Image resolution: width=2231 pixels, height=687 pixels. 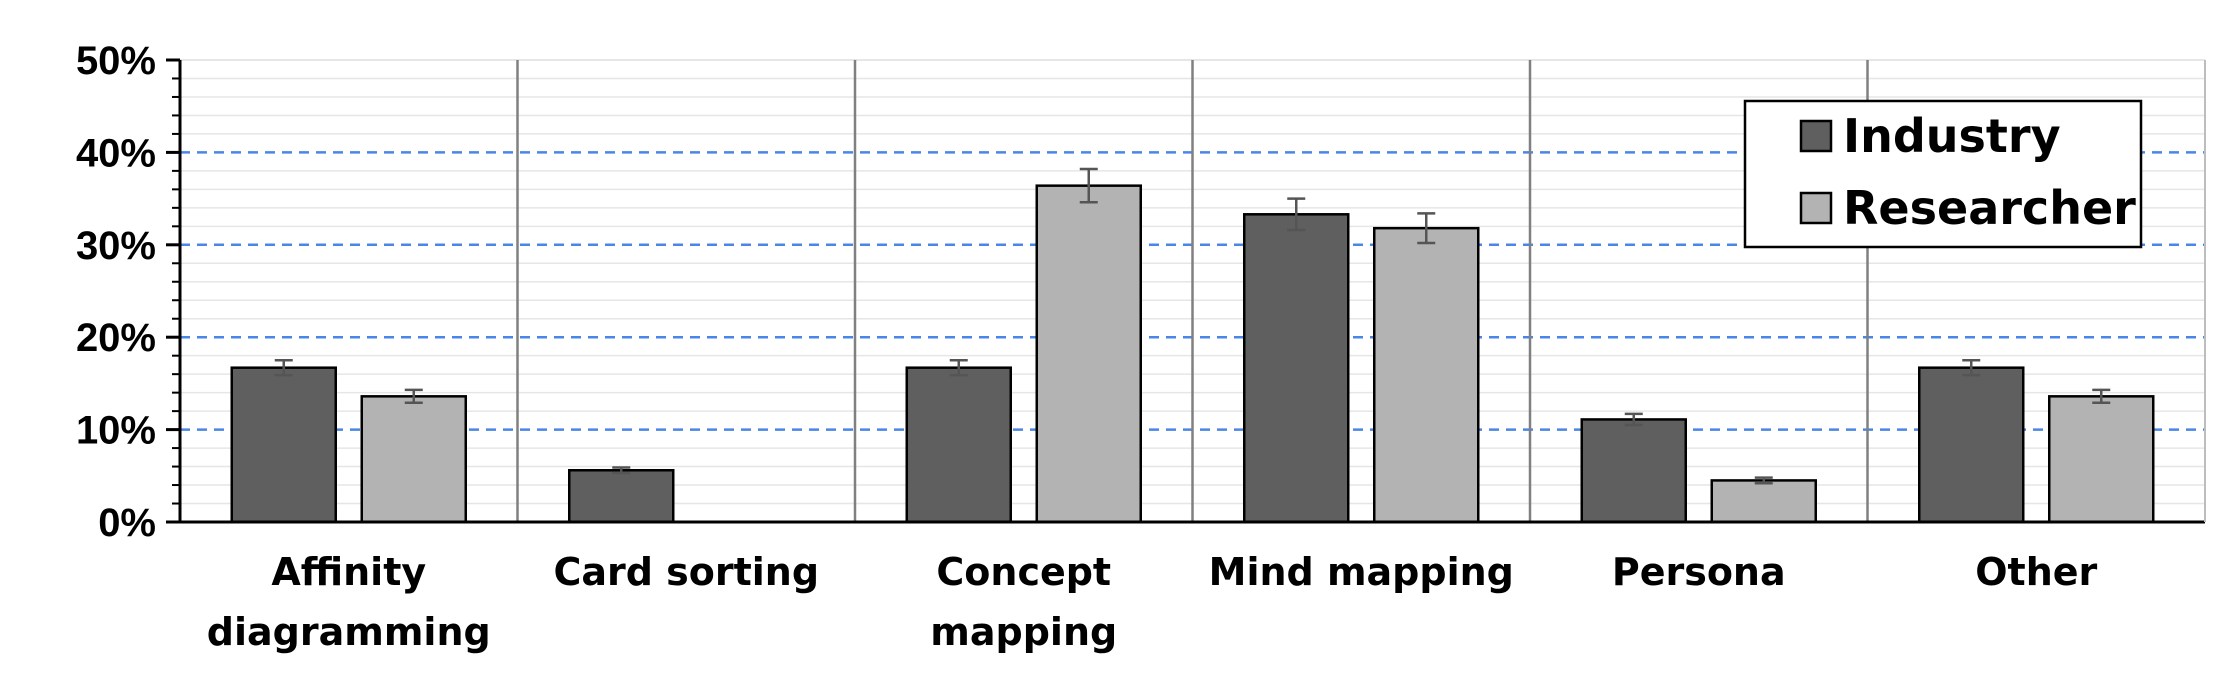 I want to click on y-tick-label: 10%, so click(x=116, y=431).